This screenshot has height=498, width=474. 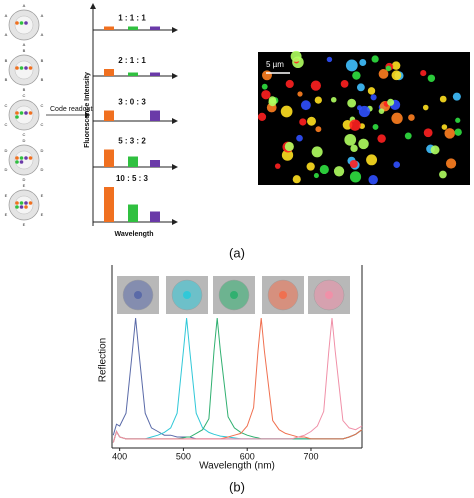 I want to click on code-label: 3 : 0 : 3, so click(x=132, y=102).